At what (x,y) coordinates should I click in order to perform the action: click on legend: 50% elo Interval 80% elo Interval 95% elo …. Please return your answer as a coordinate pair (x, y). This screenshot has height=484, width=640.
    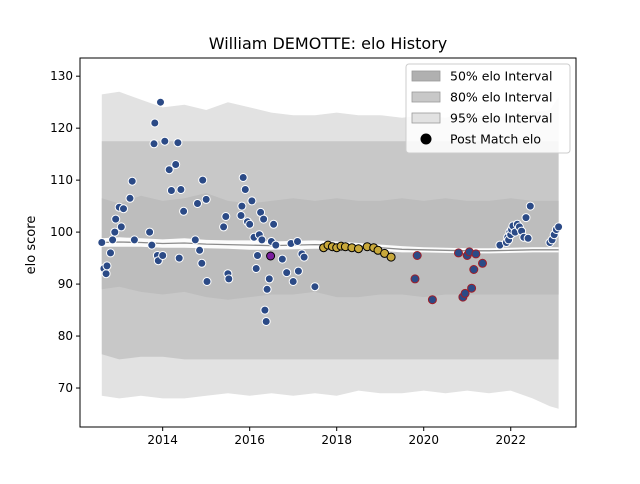
    Looking at the image, I should click on (488, 108).